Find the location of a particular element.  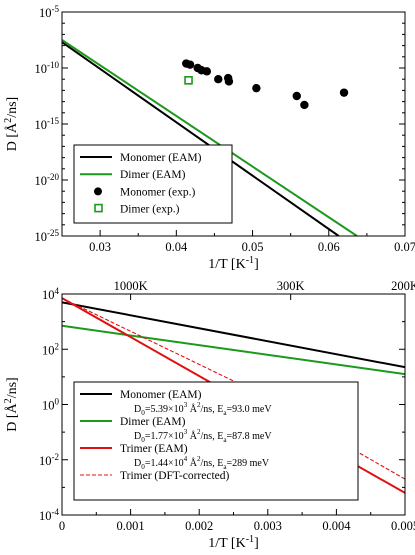

y-tick-label: 10⁻²⁵ is located at coordinates (47, 236).